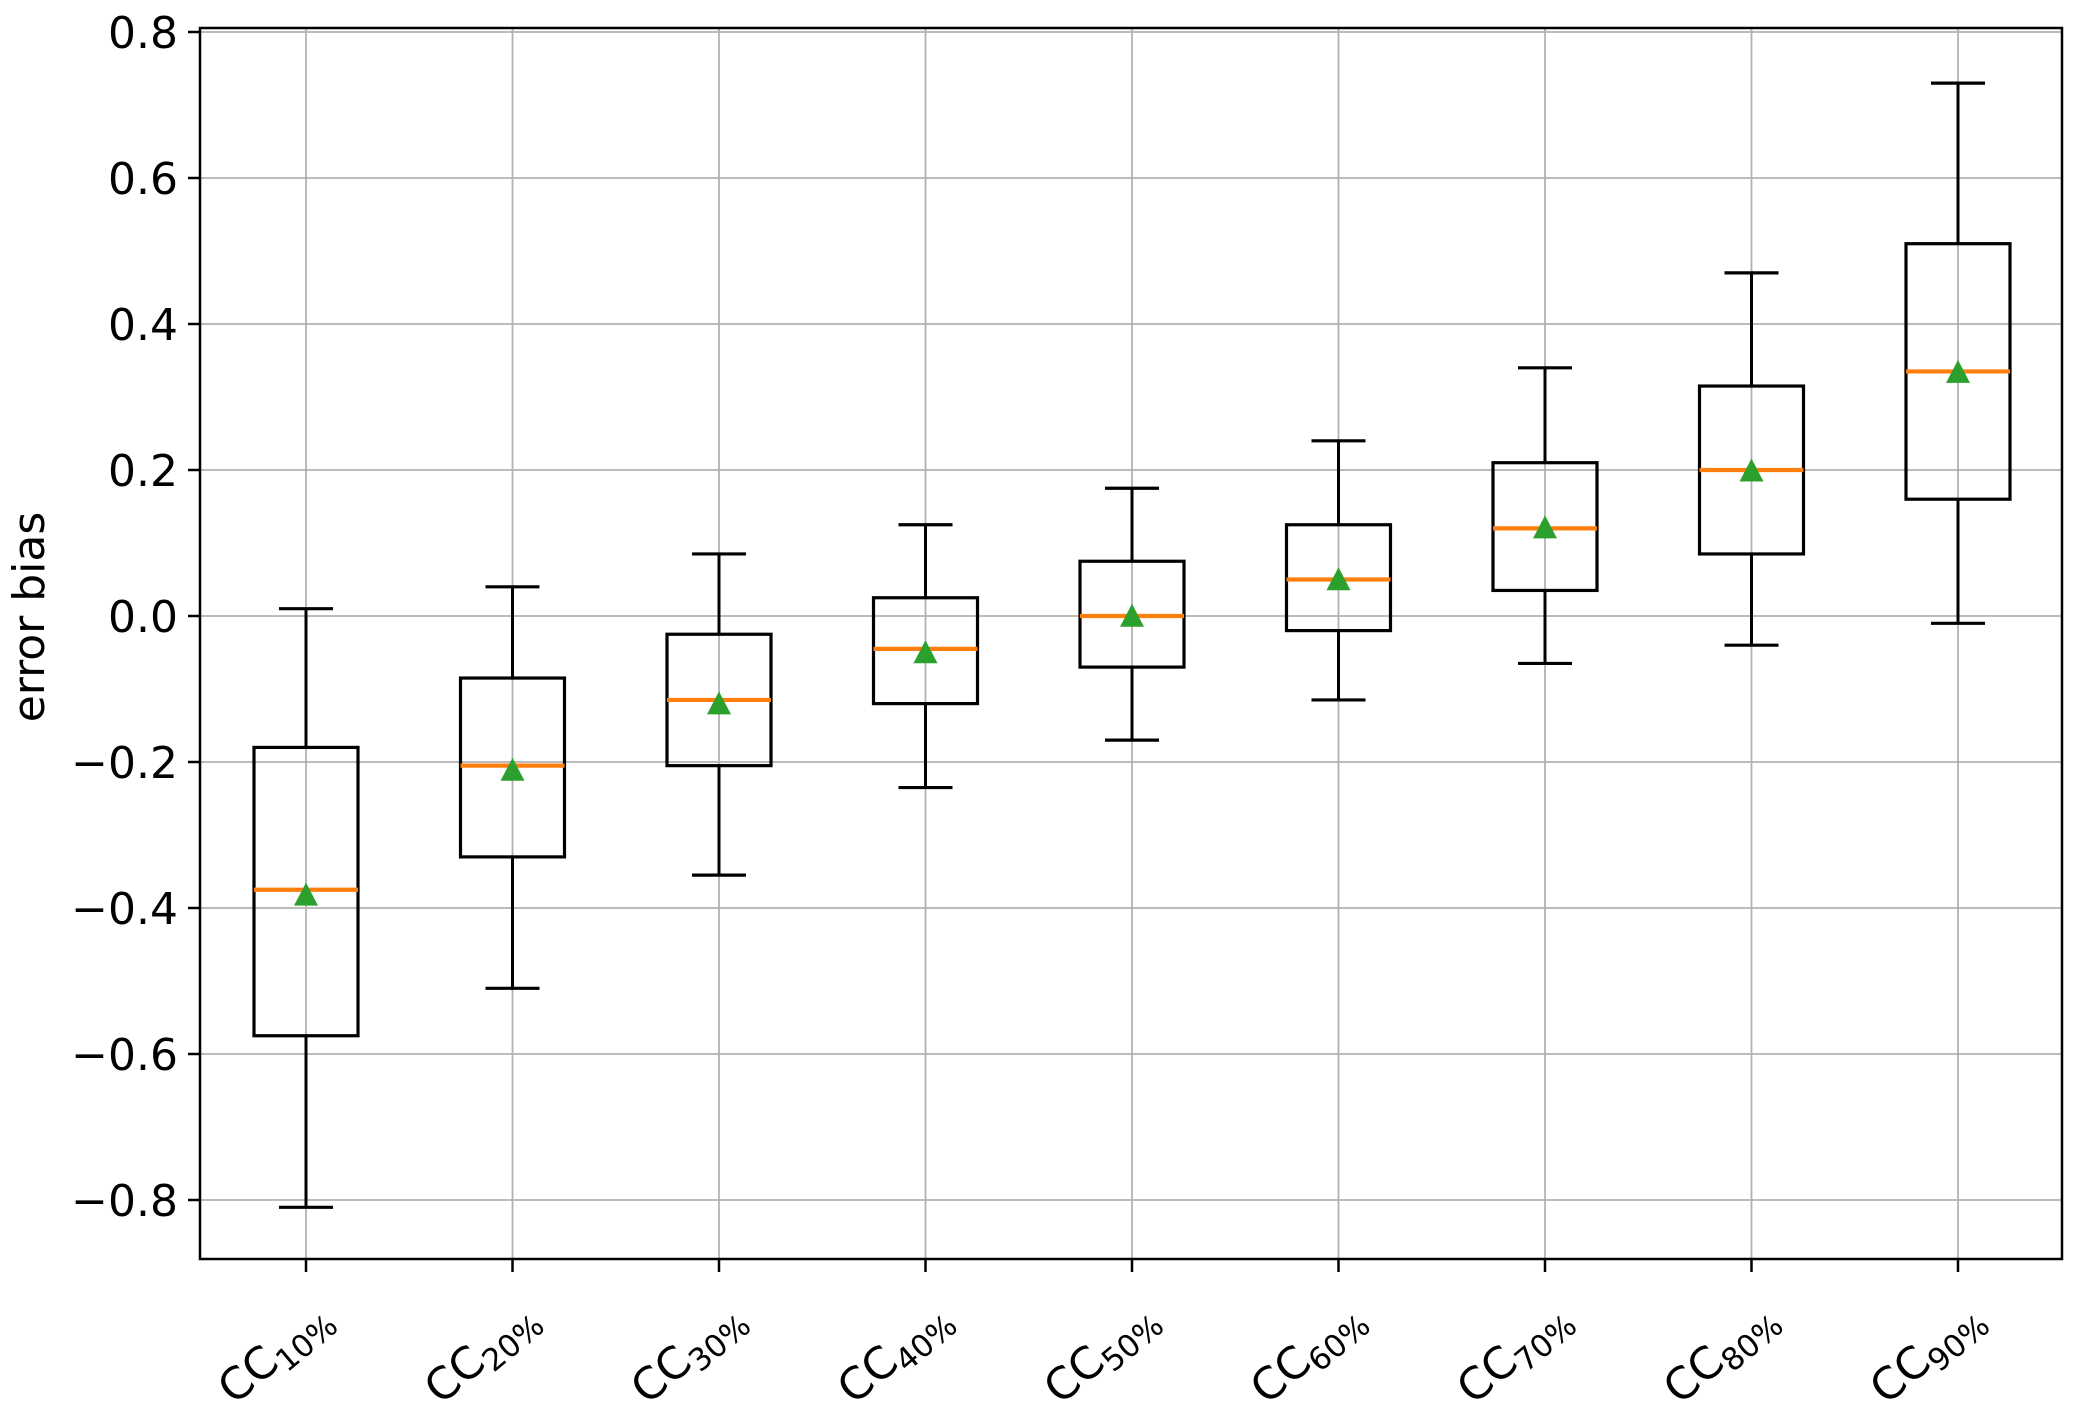  What do you see at coordinates (143, 179) in the screenshot?
I see `y-tick-label: 0.6` at bounding box center [143, 179].